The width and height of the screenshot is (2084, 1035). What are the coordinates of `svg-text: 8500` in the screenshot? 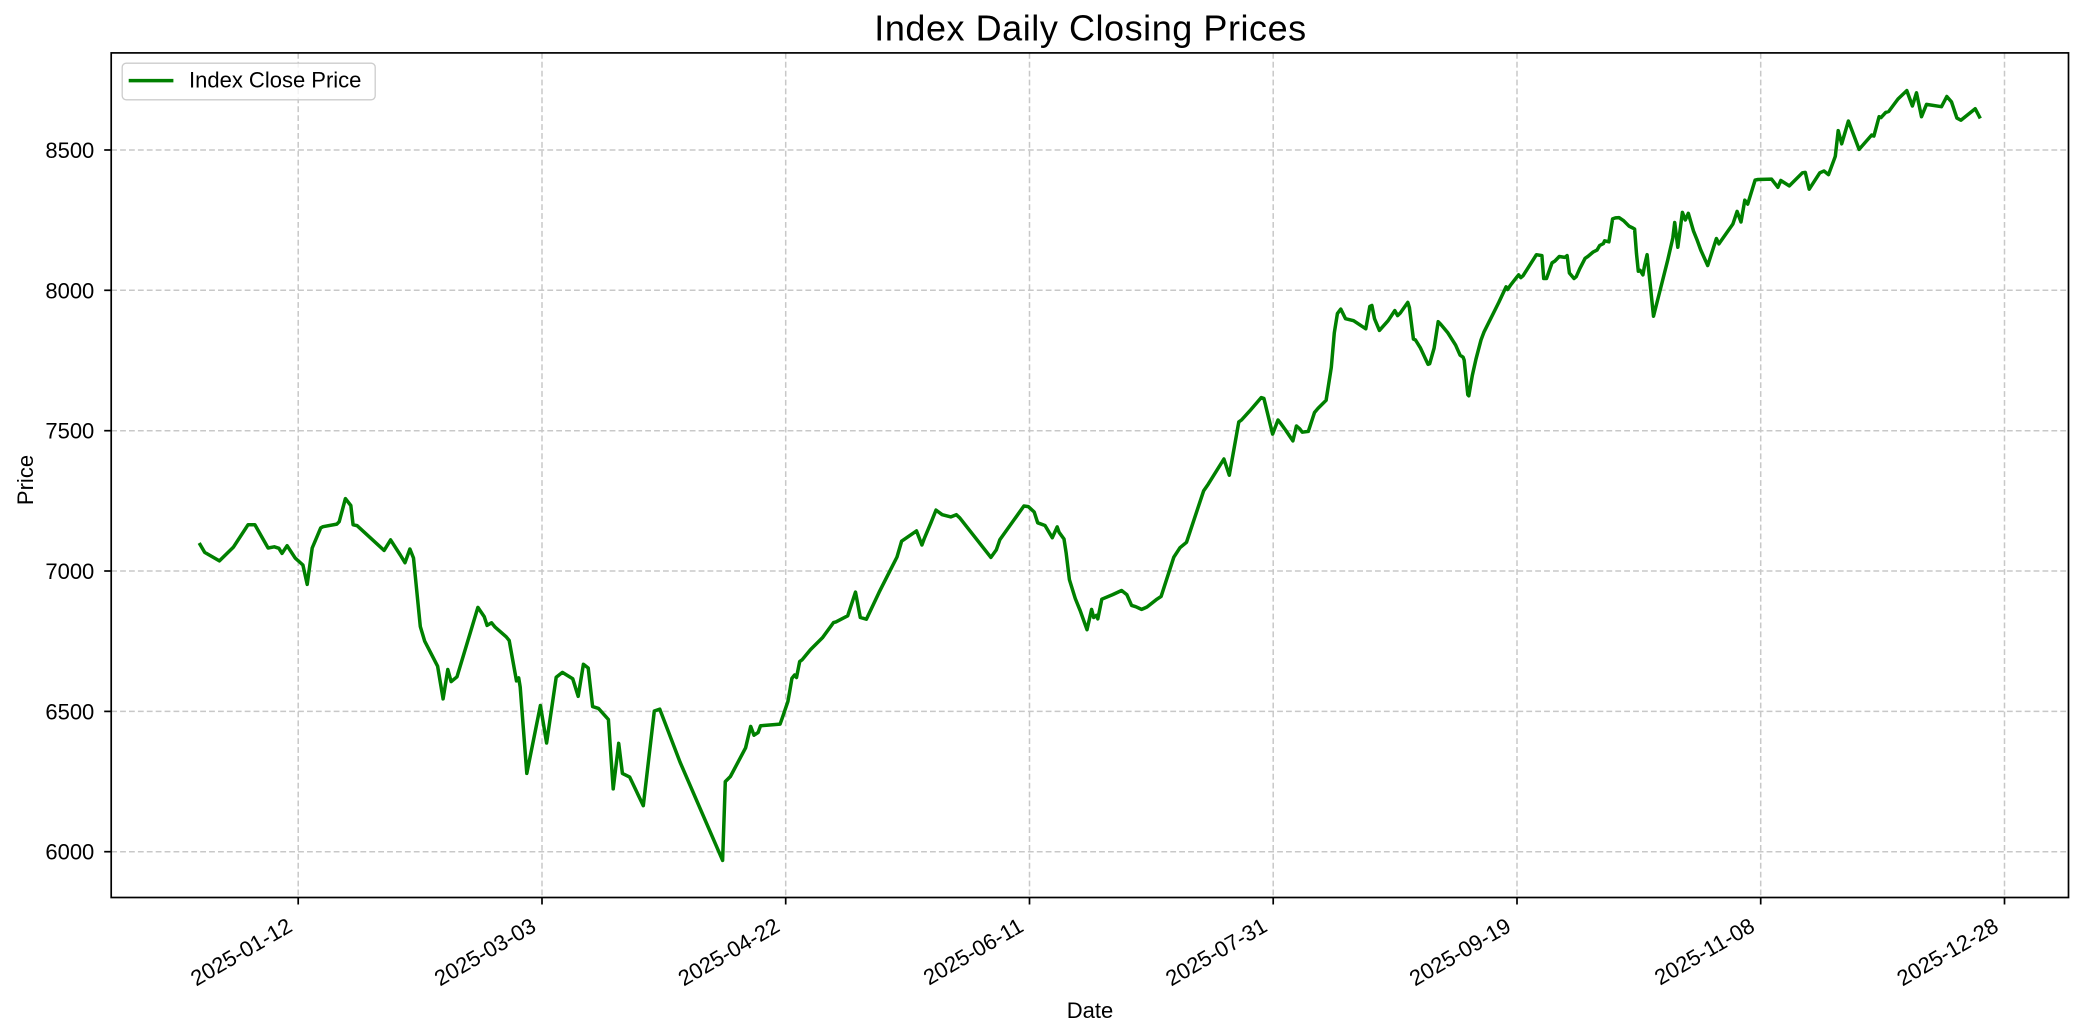 It's located at (69, 150).